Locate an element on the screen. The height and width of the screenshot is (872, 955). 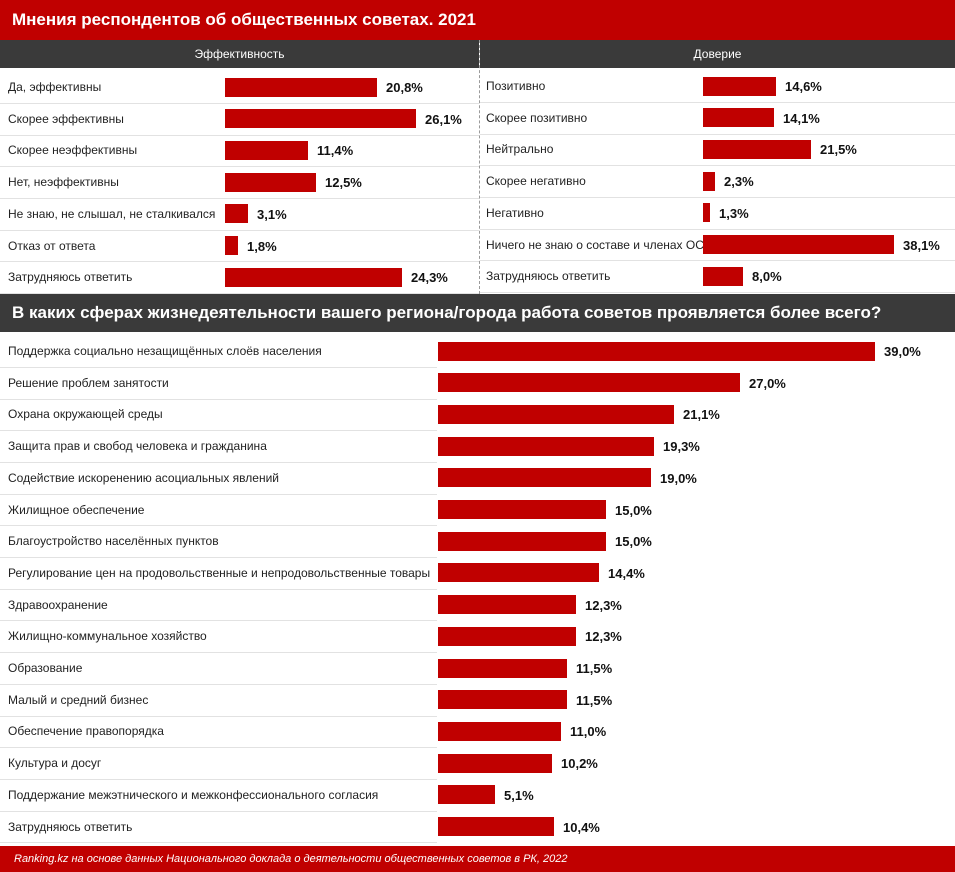
category-label: Ничего не знаю о составе и членах ОС is located at coordinates (595, 245).